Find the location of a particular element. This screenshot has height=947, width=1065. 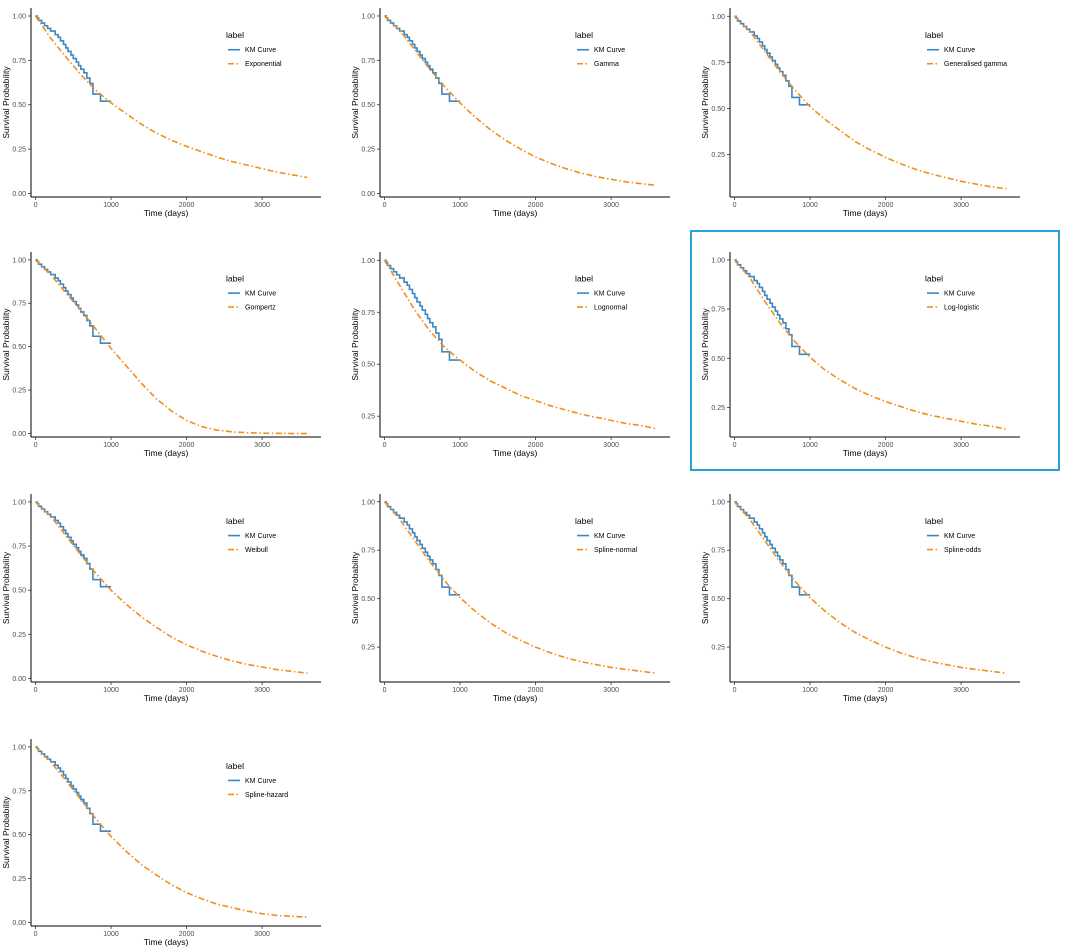

legend-entry-label: Exponential is located at coordinates (263, 64).